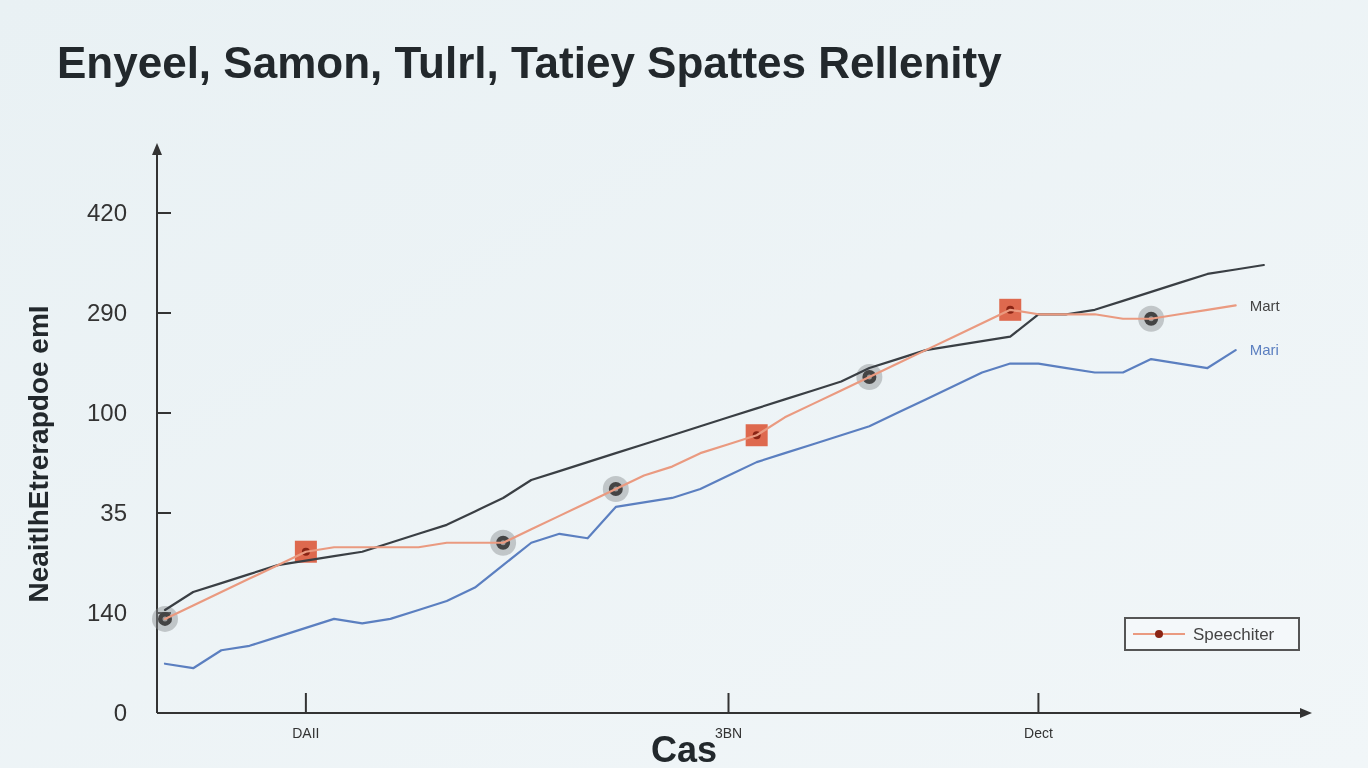  Describe the element at coordinates (306, 733) in the screenshot. I see `x-tick-label: DAII` at that location.